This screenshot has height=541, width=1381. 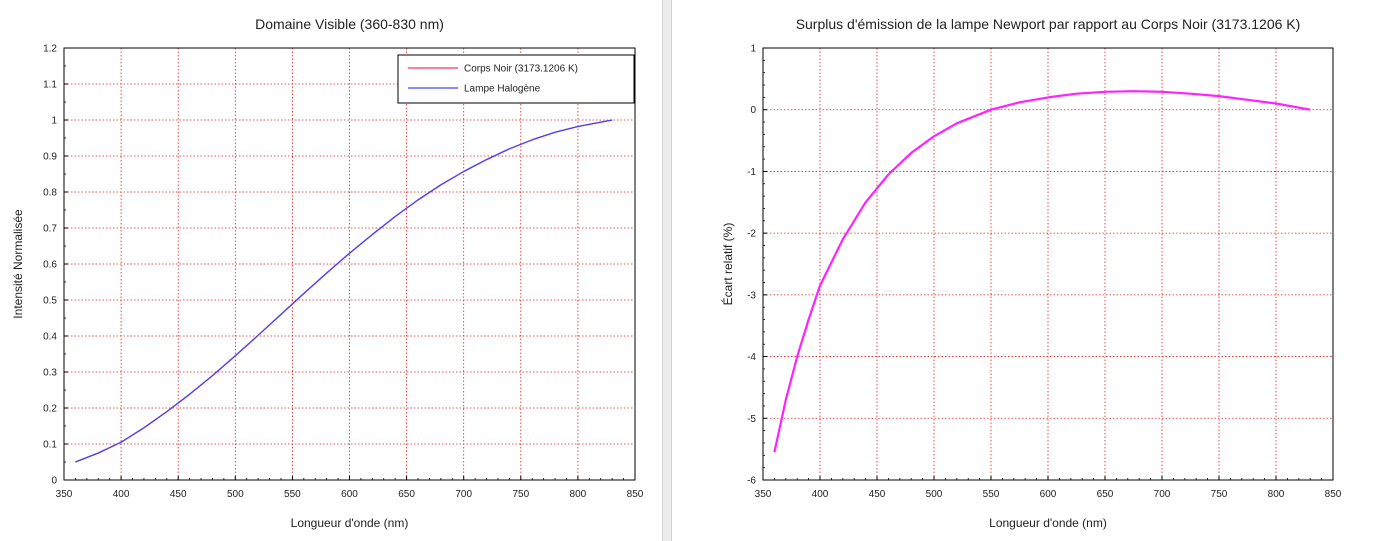 What do you see at coordinates (751, 419) in the screenshot?
I see `y-tick-label: -5` at bounding box center [751, 419].